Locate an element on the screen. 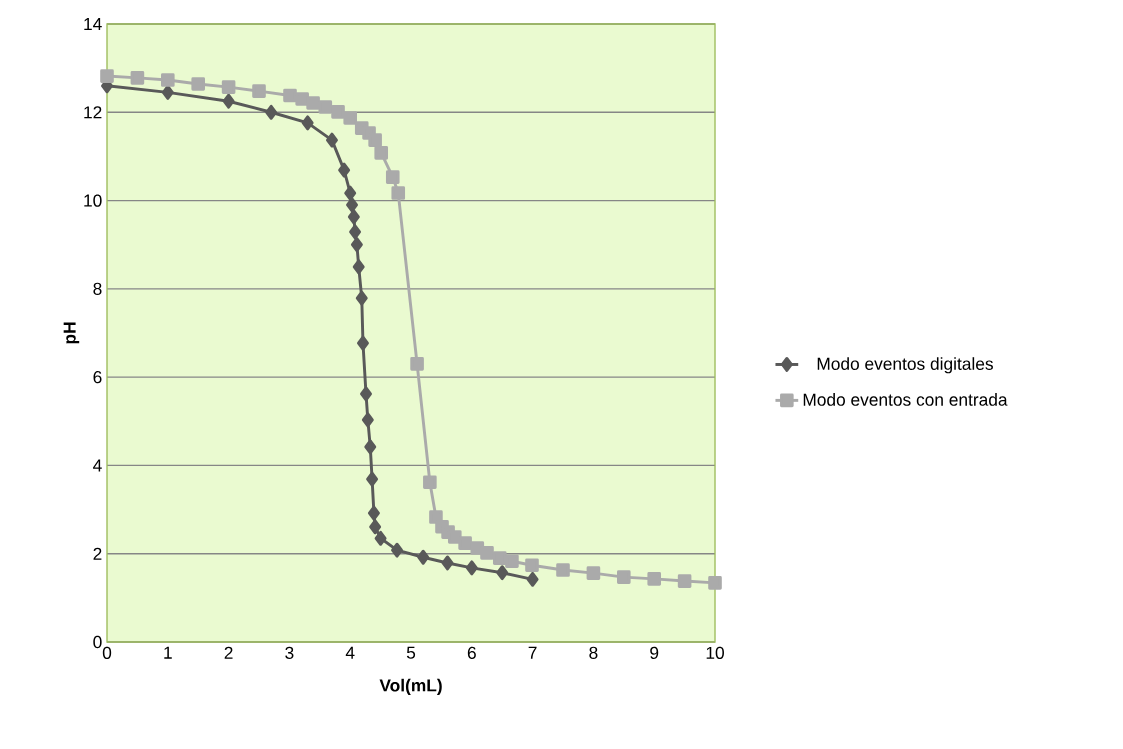 The width and height of the screenshot is (1123, 749). x-tick-label: 1 is located at coordinates (168, 652).